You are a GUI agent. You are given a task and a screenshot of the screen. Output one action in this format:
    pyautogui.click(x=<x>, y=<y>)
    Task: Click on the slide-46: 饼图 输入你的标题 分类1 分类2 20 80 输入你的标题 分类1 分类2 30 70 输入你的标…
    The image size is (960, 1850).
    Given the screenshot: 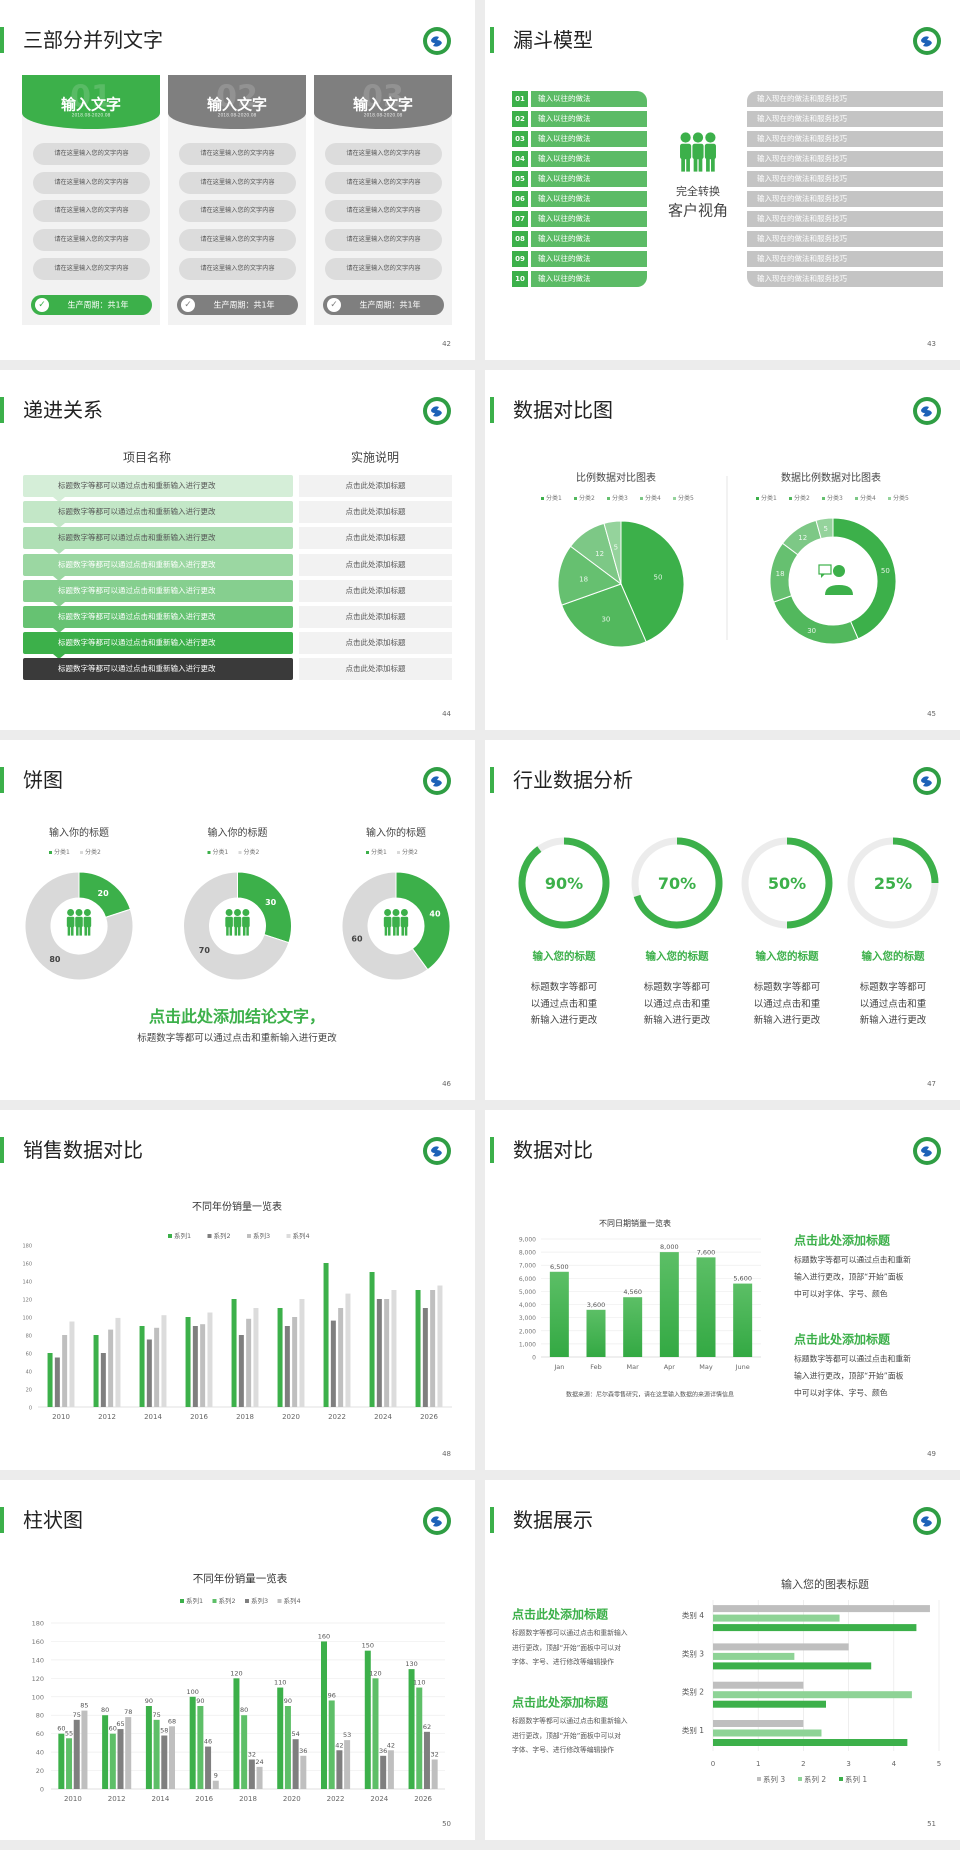 What is the action you would take?
    pyautogui.click(x=237, y=920)
    